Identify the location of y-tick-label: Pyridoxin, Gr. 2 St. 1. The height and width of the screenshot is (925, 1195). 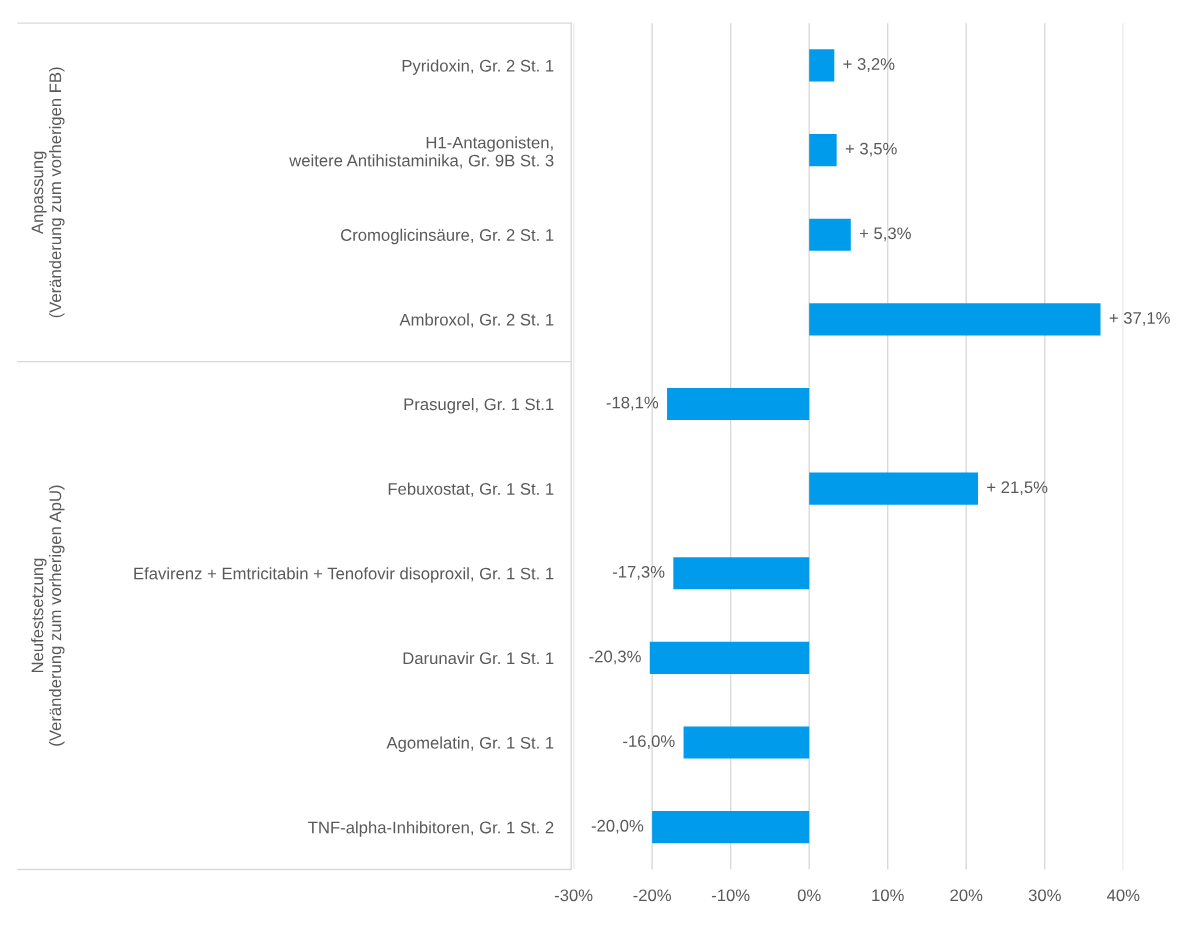
(478, 67).